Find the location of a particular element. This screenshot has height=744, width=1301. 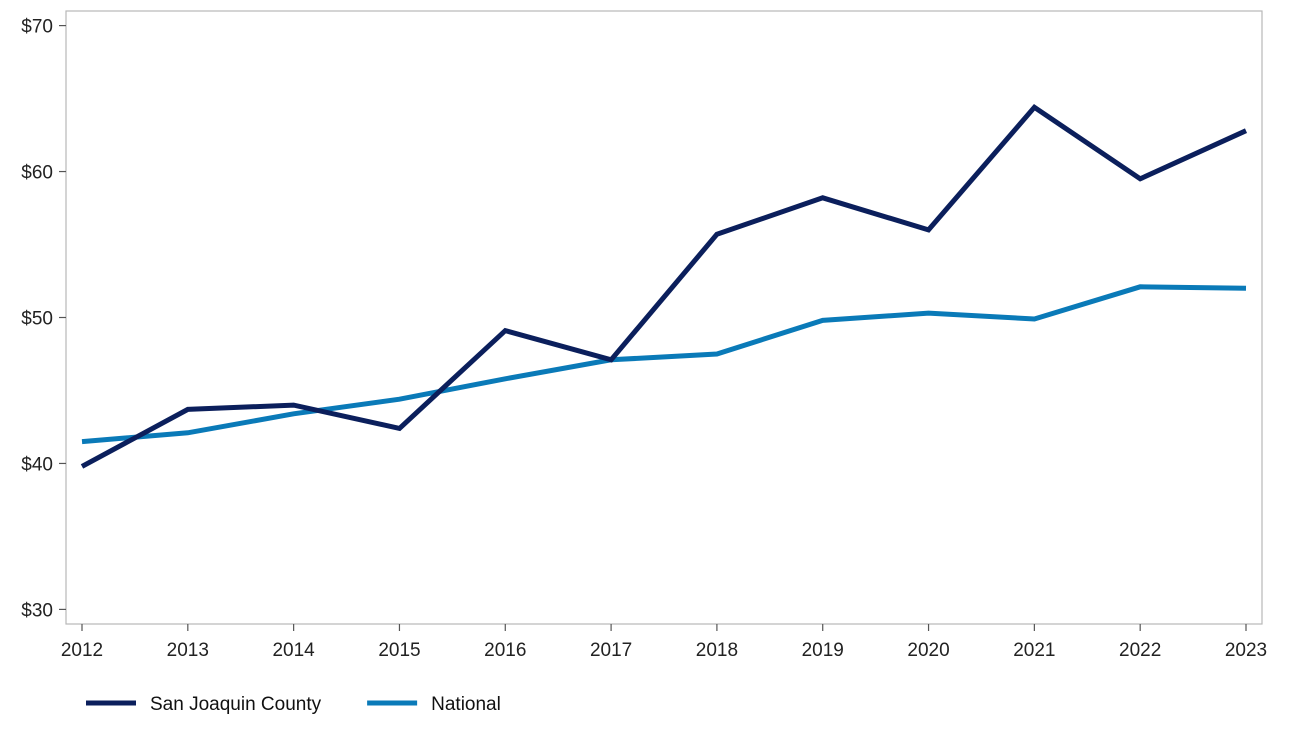

y-tick-label: $60 is located at coordinates (37, 173).